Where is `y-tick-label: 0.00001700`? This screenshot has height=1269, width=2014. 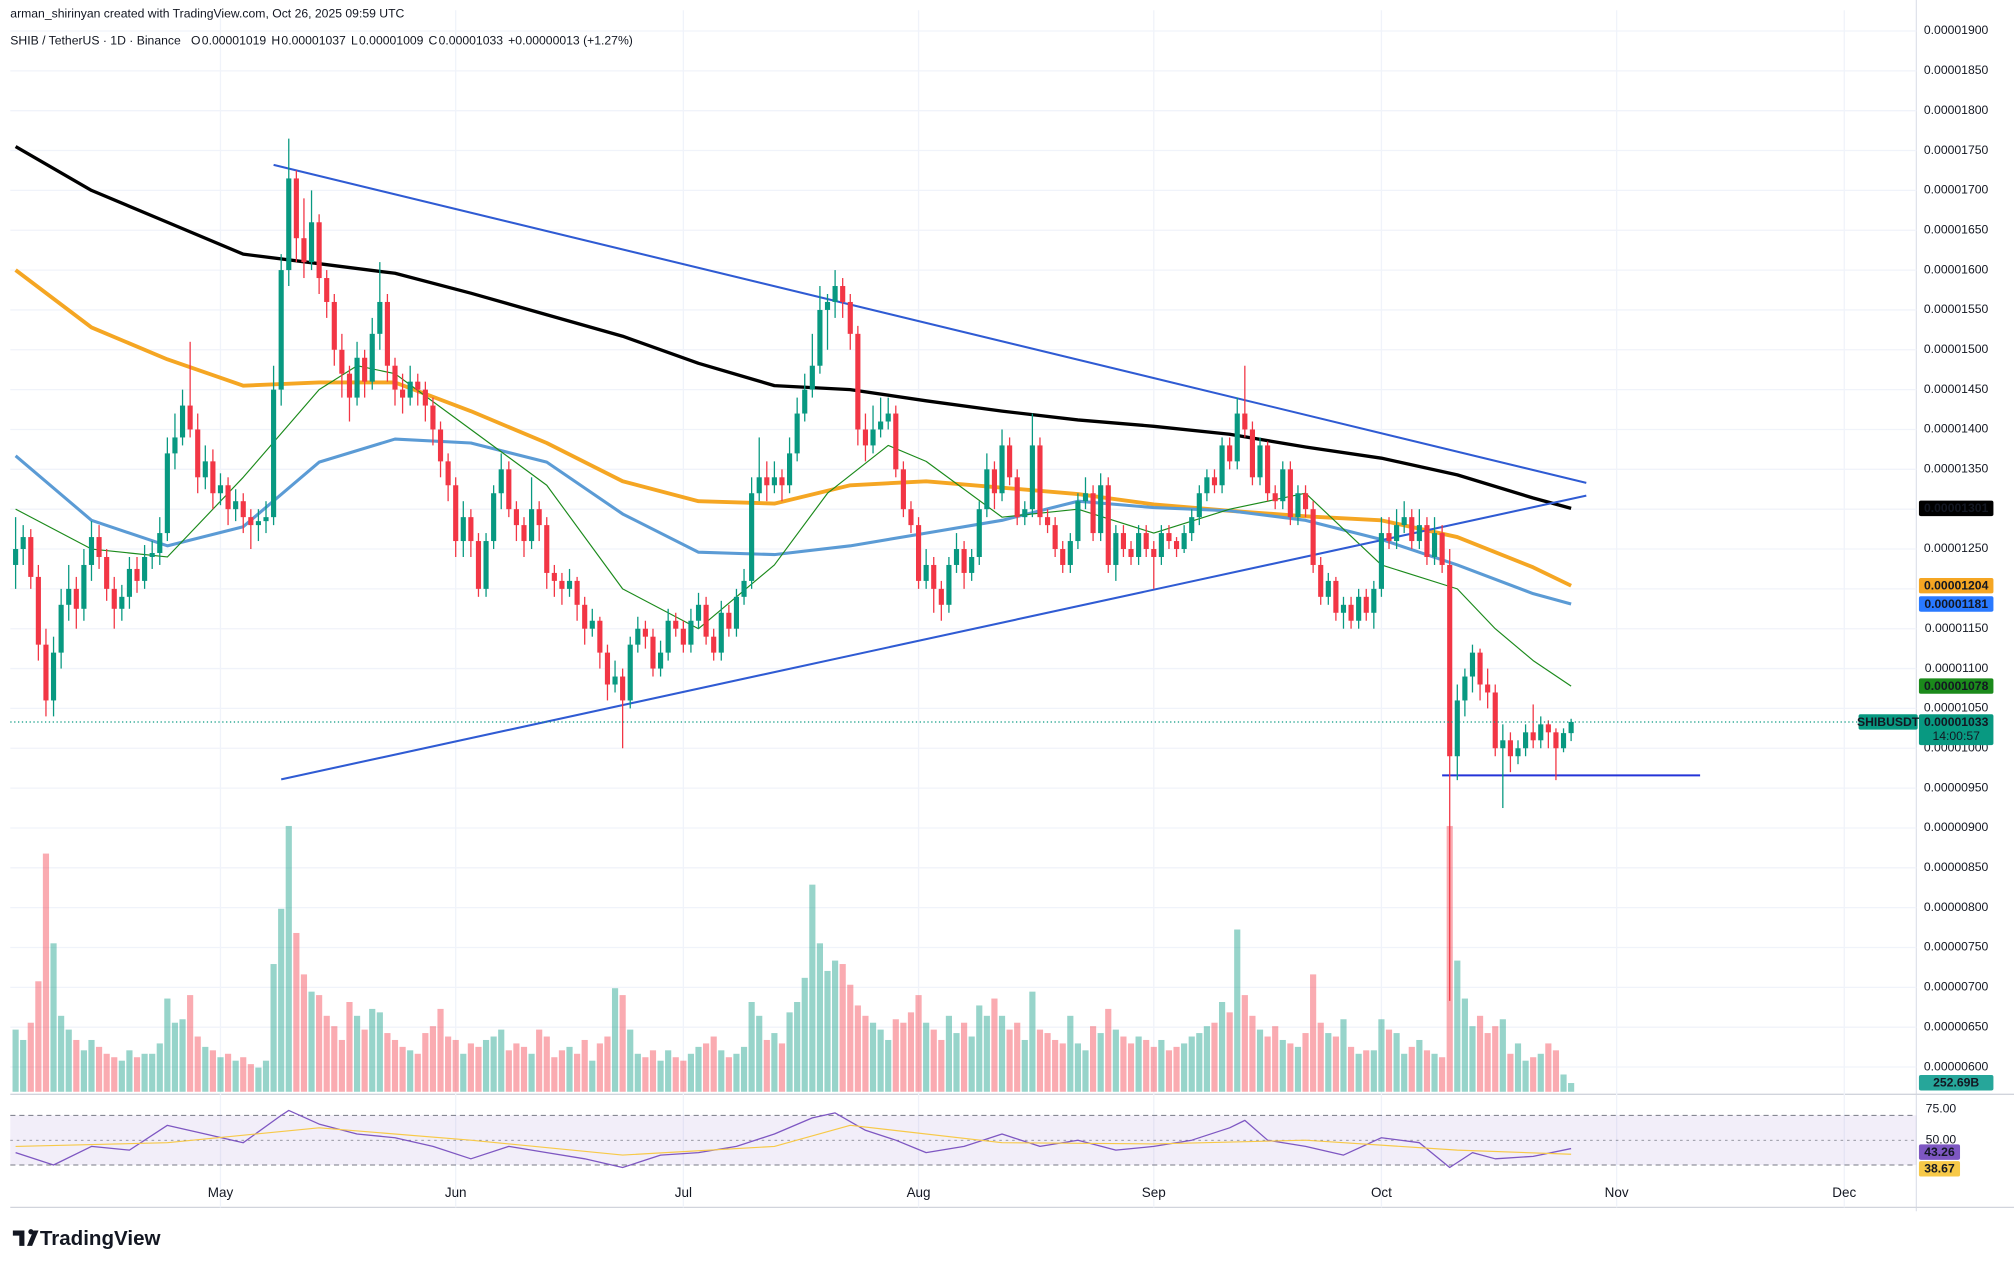 y-tick-label: 0.00001700 is located at coordinates (1956, 190).